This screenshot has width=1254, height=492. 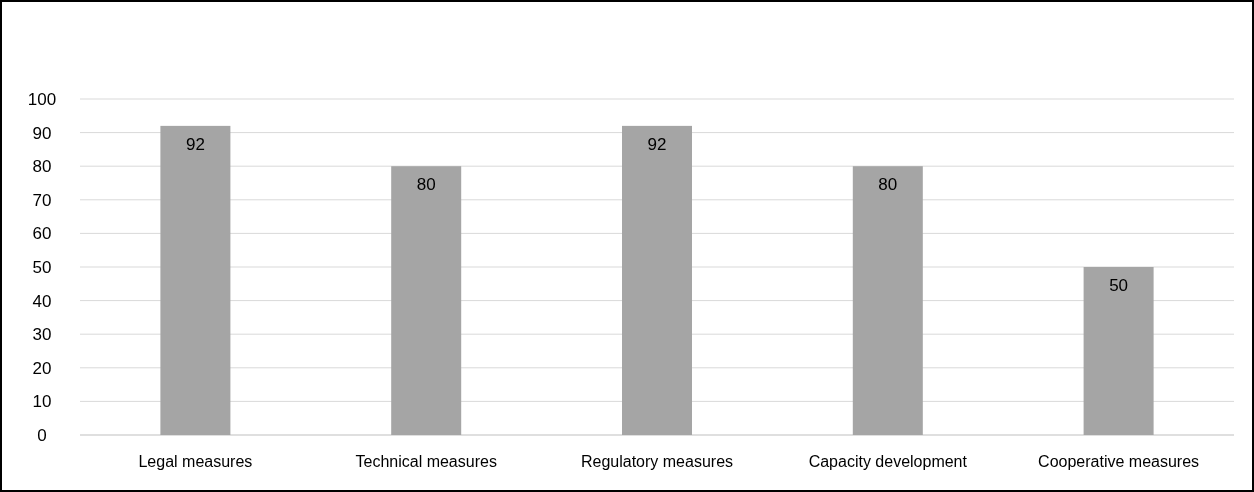 What do you see at coordinates (42, 435) in the screenshot?
I see `y-tick-label: 0` at bounding box center [42, 435].